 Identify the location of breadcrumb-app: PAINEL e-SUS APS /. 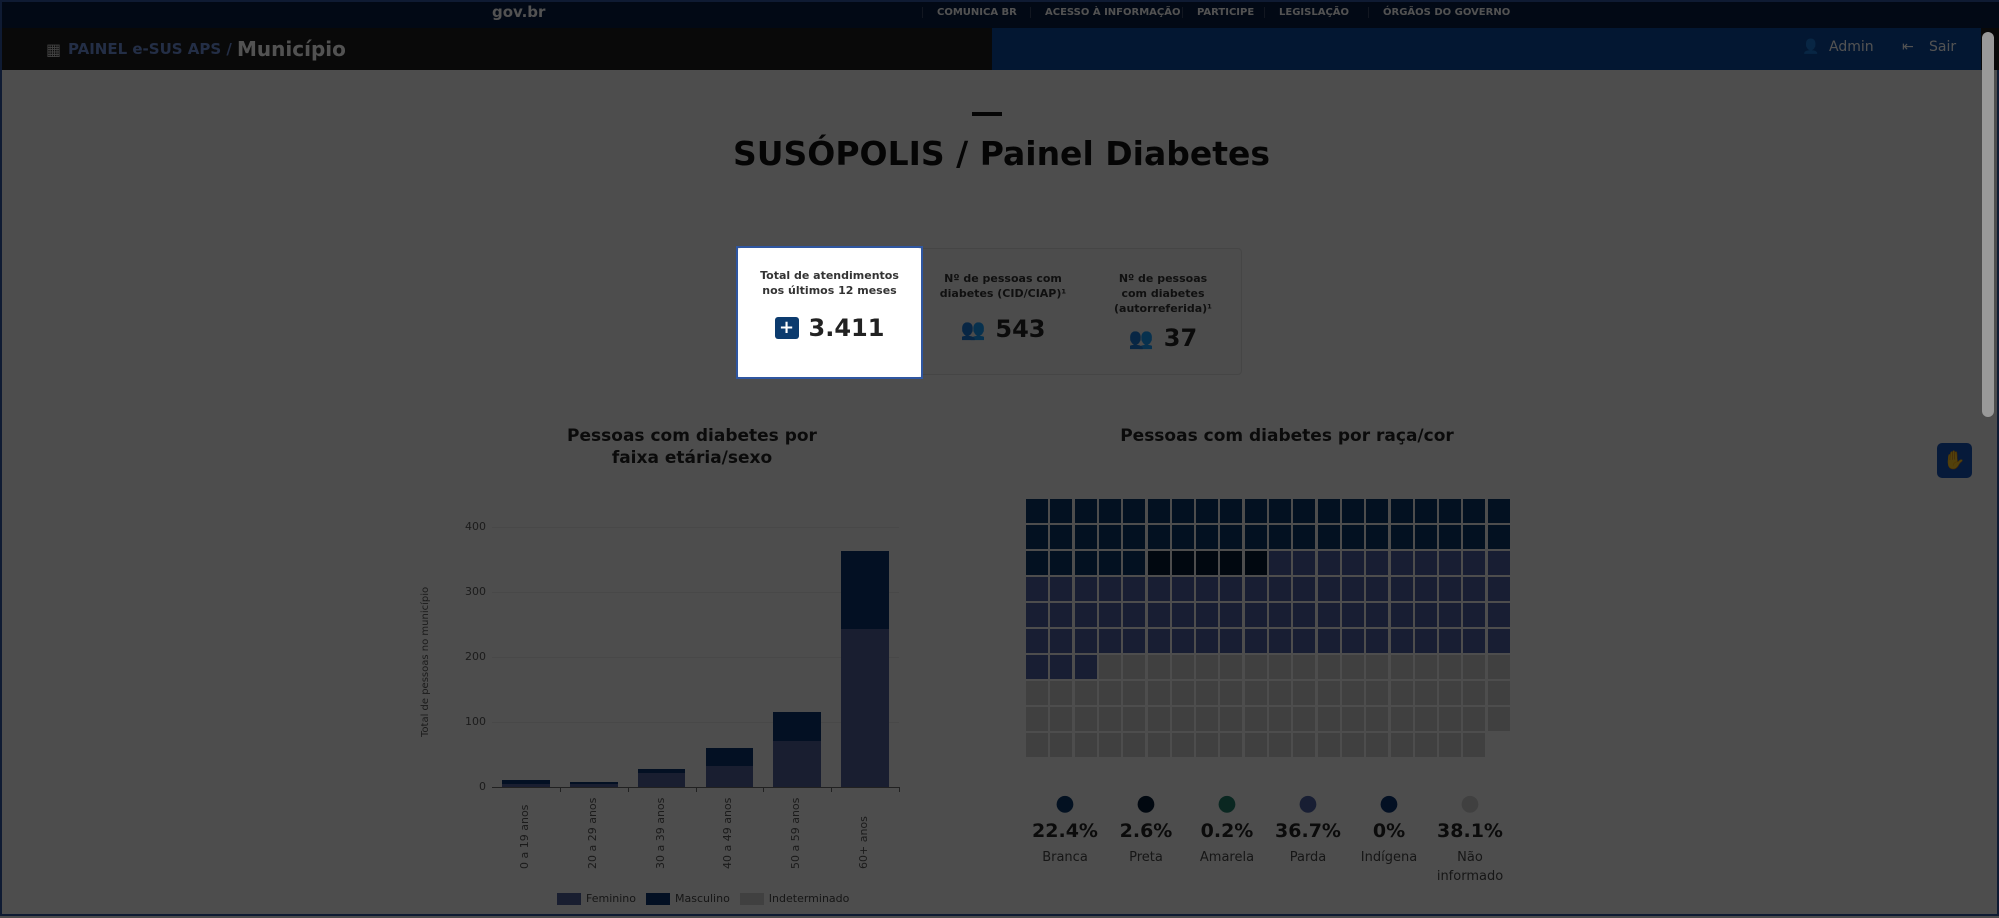
(150, 49).